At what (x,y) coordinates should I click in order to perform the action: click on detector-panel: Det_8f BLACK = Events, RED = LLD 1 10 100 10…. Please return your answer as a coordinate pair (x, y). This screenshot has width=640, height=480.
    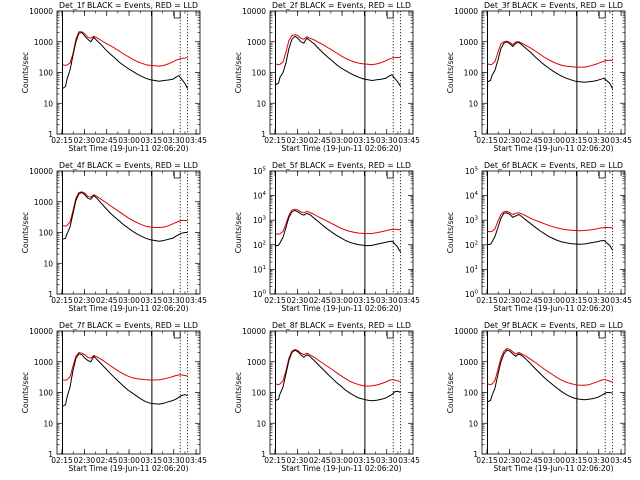
    Looking at the image, I should click on (327, 397).